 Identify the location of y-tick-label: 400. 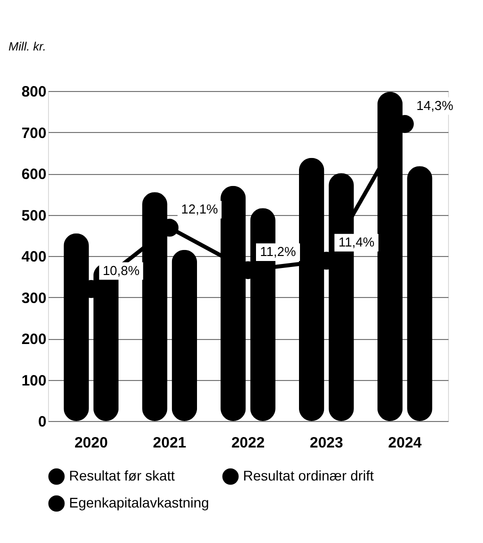
(33, 257).